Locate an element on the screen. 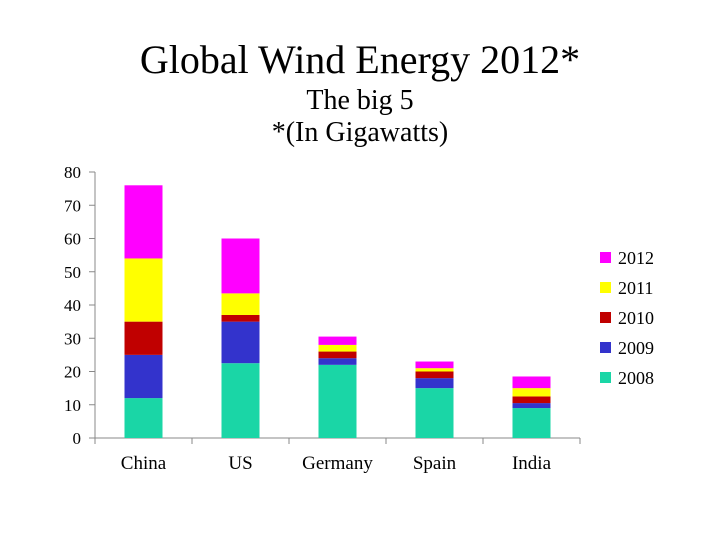 The width and height of the screenshot is (720, 540). legend-label-2010: 2010 is located at coordinates (636, 318).